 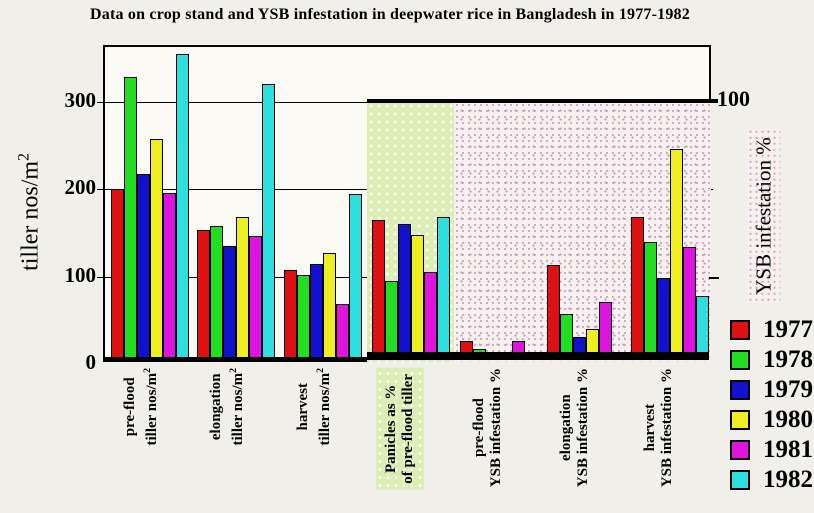 What do you see at coordinates (130, 218) in the screenshot?
I see `bar-1978-pre-flood-tiller` at bounding box center [130, 218].